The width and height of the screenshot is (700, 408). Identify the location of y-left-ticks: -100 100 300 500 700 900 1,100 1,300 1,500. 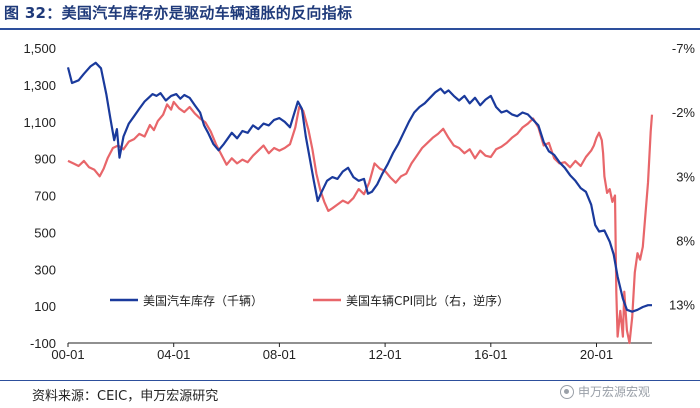
(39, 196).